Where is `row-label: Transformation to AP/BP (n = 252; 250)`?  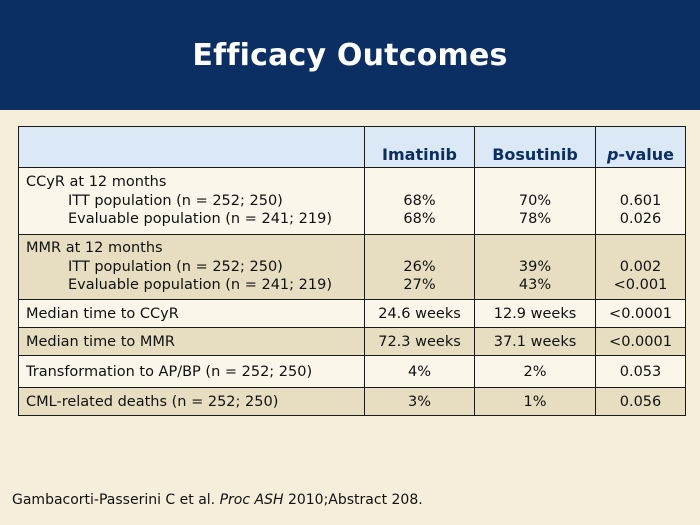
row-label: Transformation to AP/BP (n = 252; 250) is located at coordinates (191, 371).